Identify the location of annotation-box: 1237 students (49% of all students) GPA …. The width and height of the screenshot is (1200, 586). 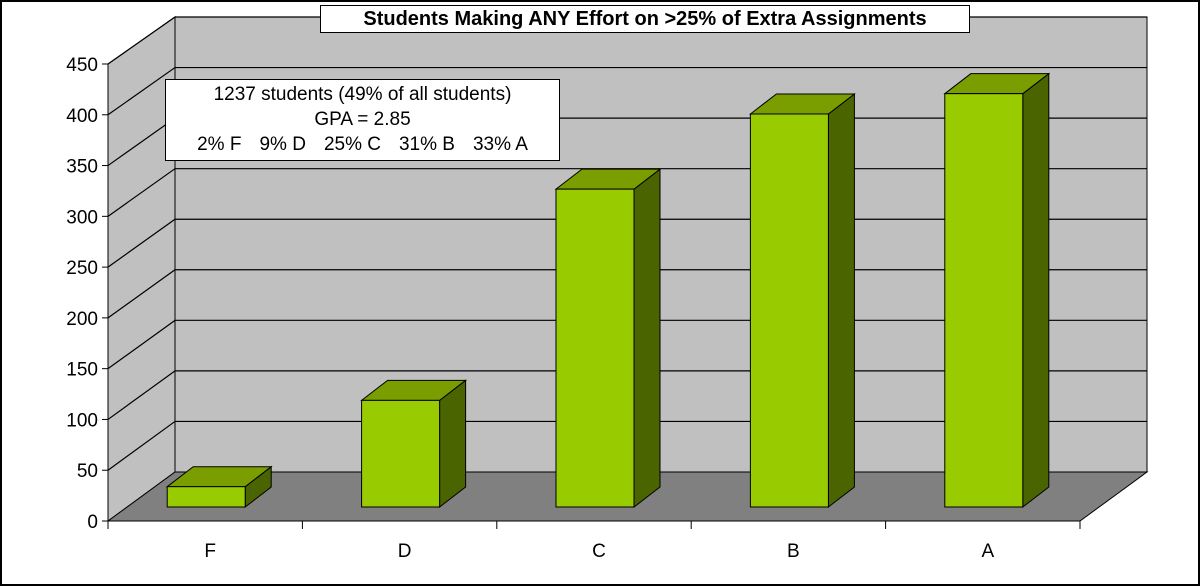
(362, 120).